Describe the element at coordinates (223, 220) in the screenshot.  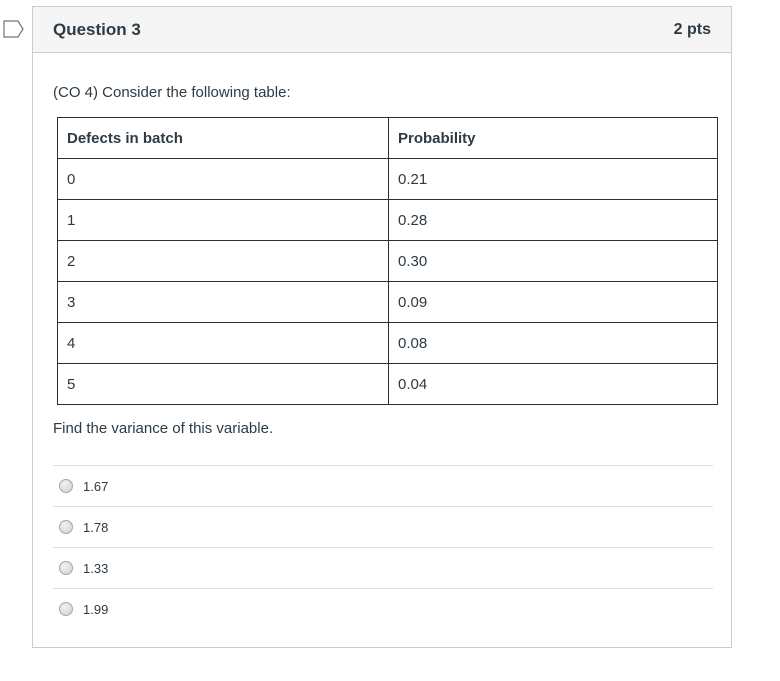
I see `table-cell: 1` at that location.